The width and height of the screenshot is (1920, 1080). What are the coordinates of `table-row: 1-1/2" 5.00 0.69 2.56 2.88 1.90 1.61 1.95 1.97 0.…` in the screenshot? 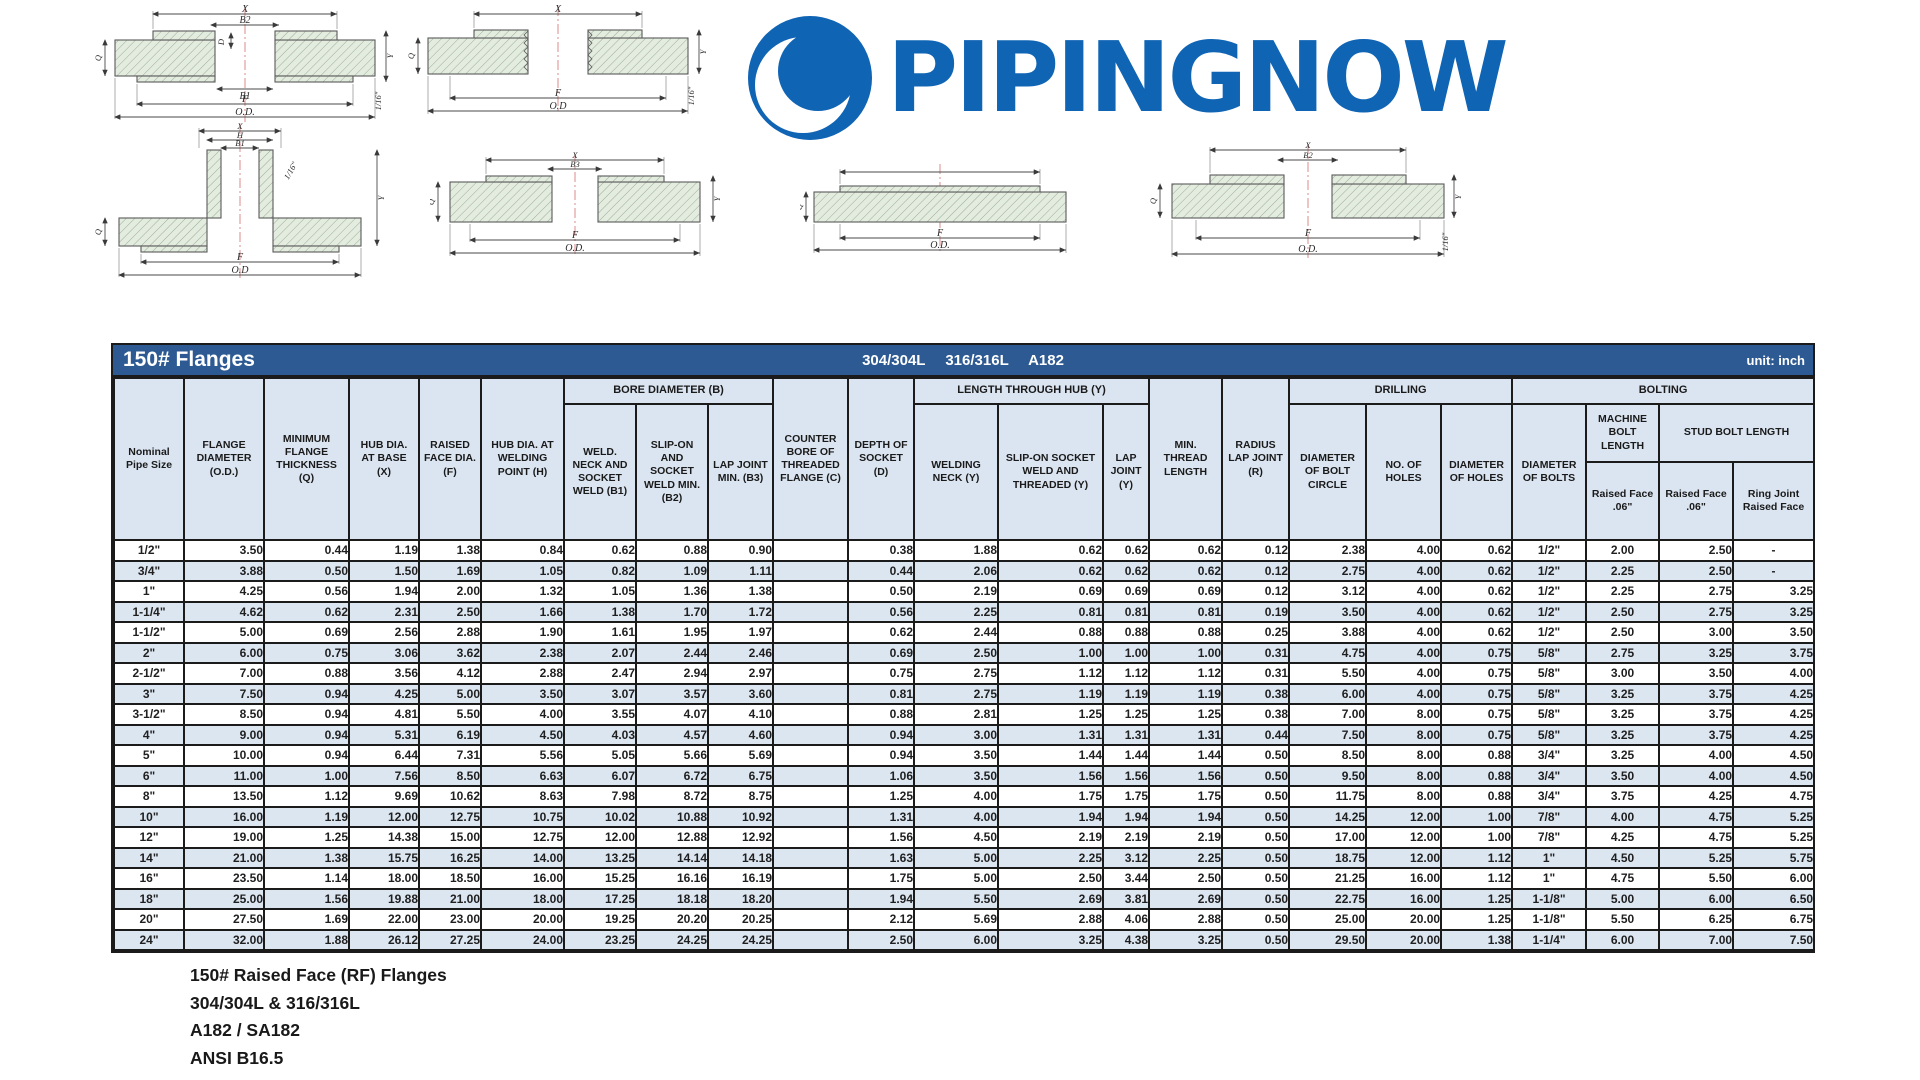 It's located at (964, 632).